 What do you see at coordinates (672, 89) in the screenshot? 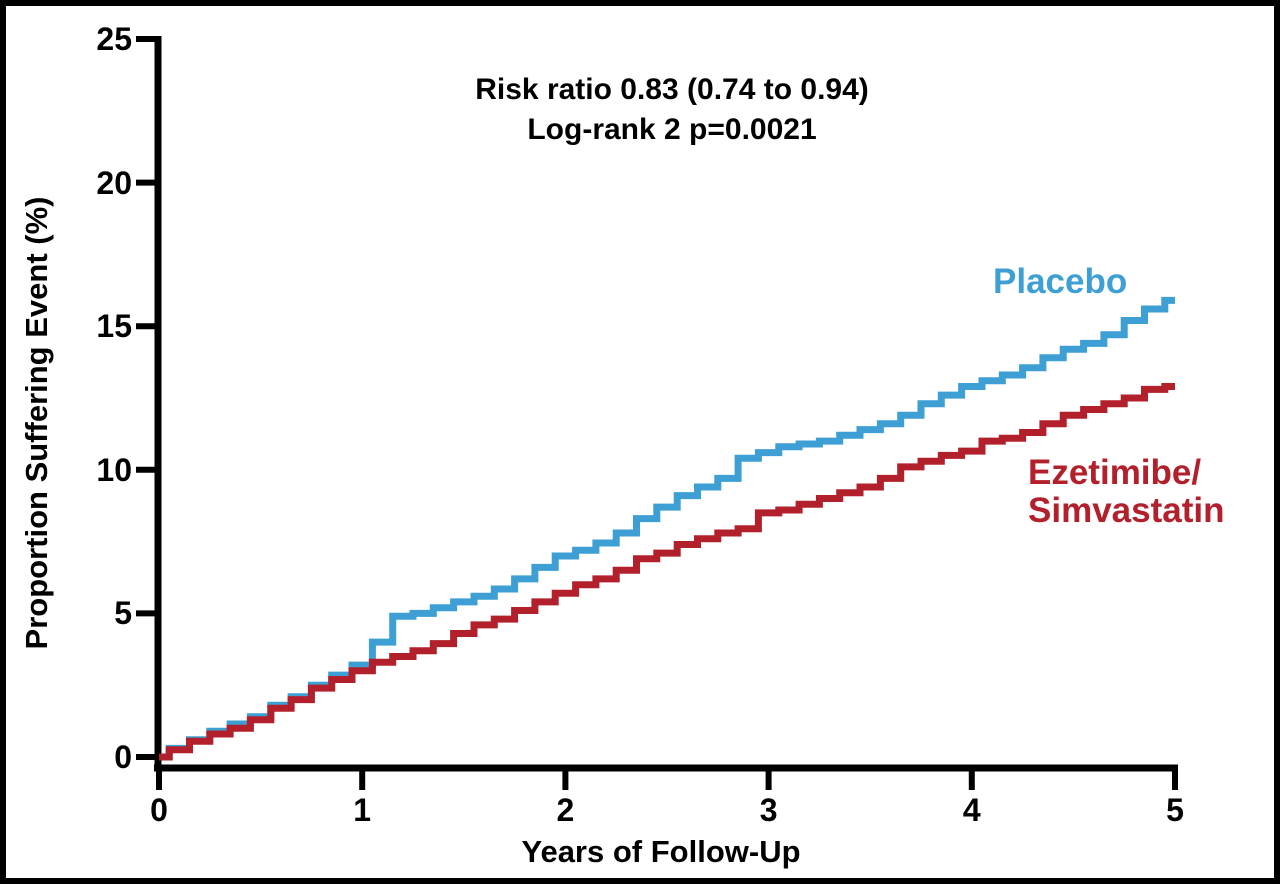
I see `risk-ratio-text: Risk ratio 0.83 (0.74 to 0.94)` at bounding box center [672, 89].